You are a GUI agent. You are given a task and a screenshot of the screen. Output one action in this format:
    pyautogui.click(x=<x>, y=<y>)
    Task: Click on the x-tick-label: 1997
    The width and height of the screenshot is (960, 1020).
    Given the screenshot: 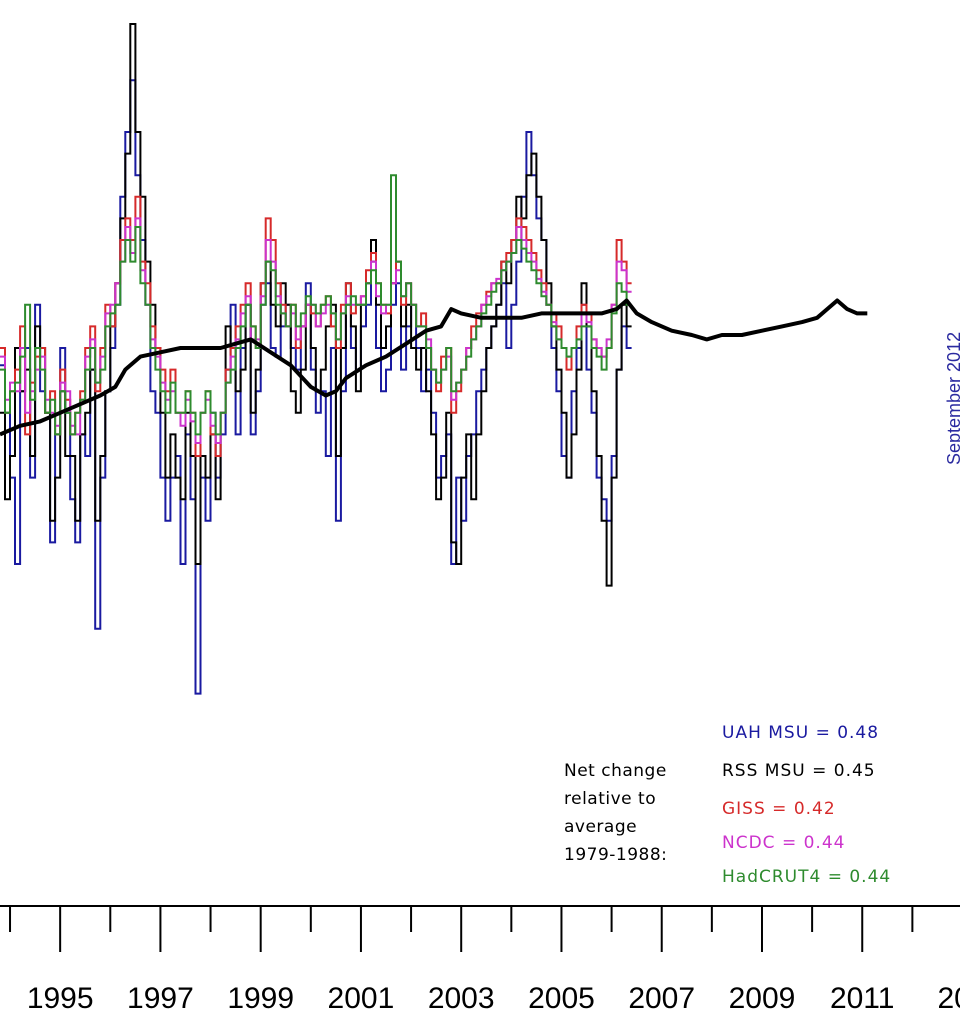 What is the action you would take?
    pyautogui.click(x=160, y=998)
    